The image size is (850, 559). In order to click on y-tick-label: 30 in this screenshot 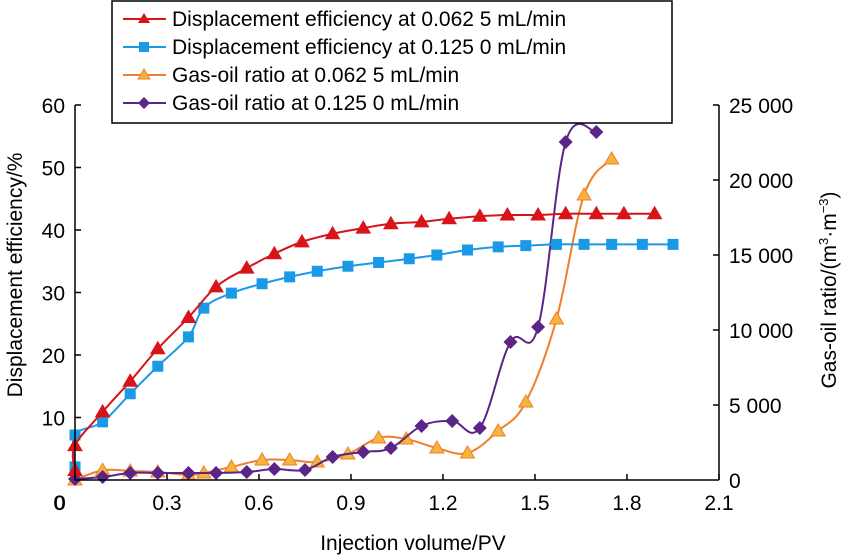, I will do `click(53, 294)`.